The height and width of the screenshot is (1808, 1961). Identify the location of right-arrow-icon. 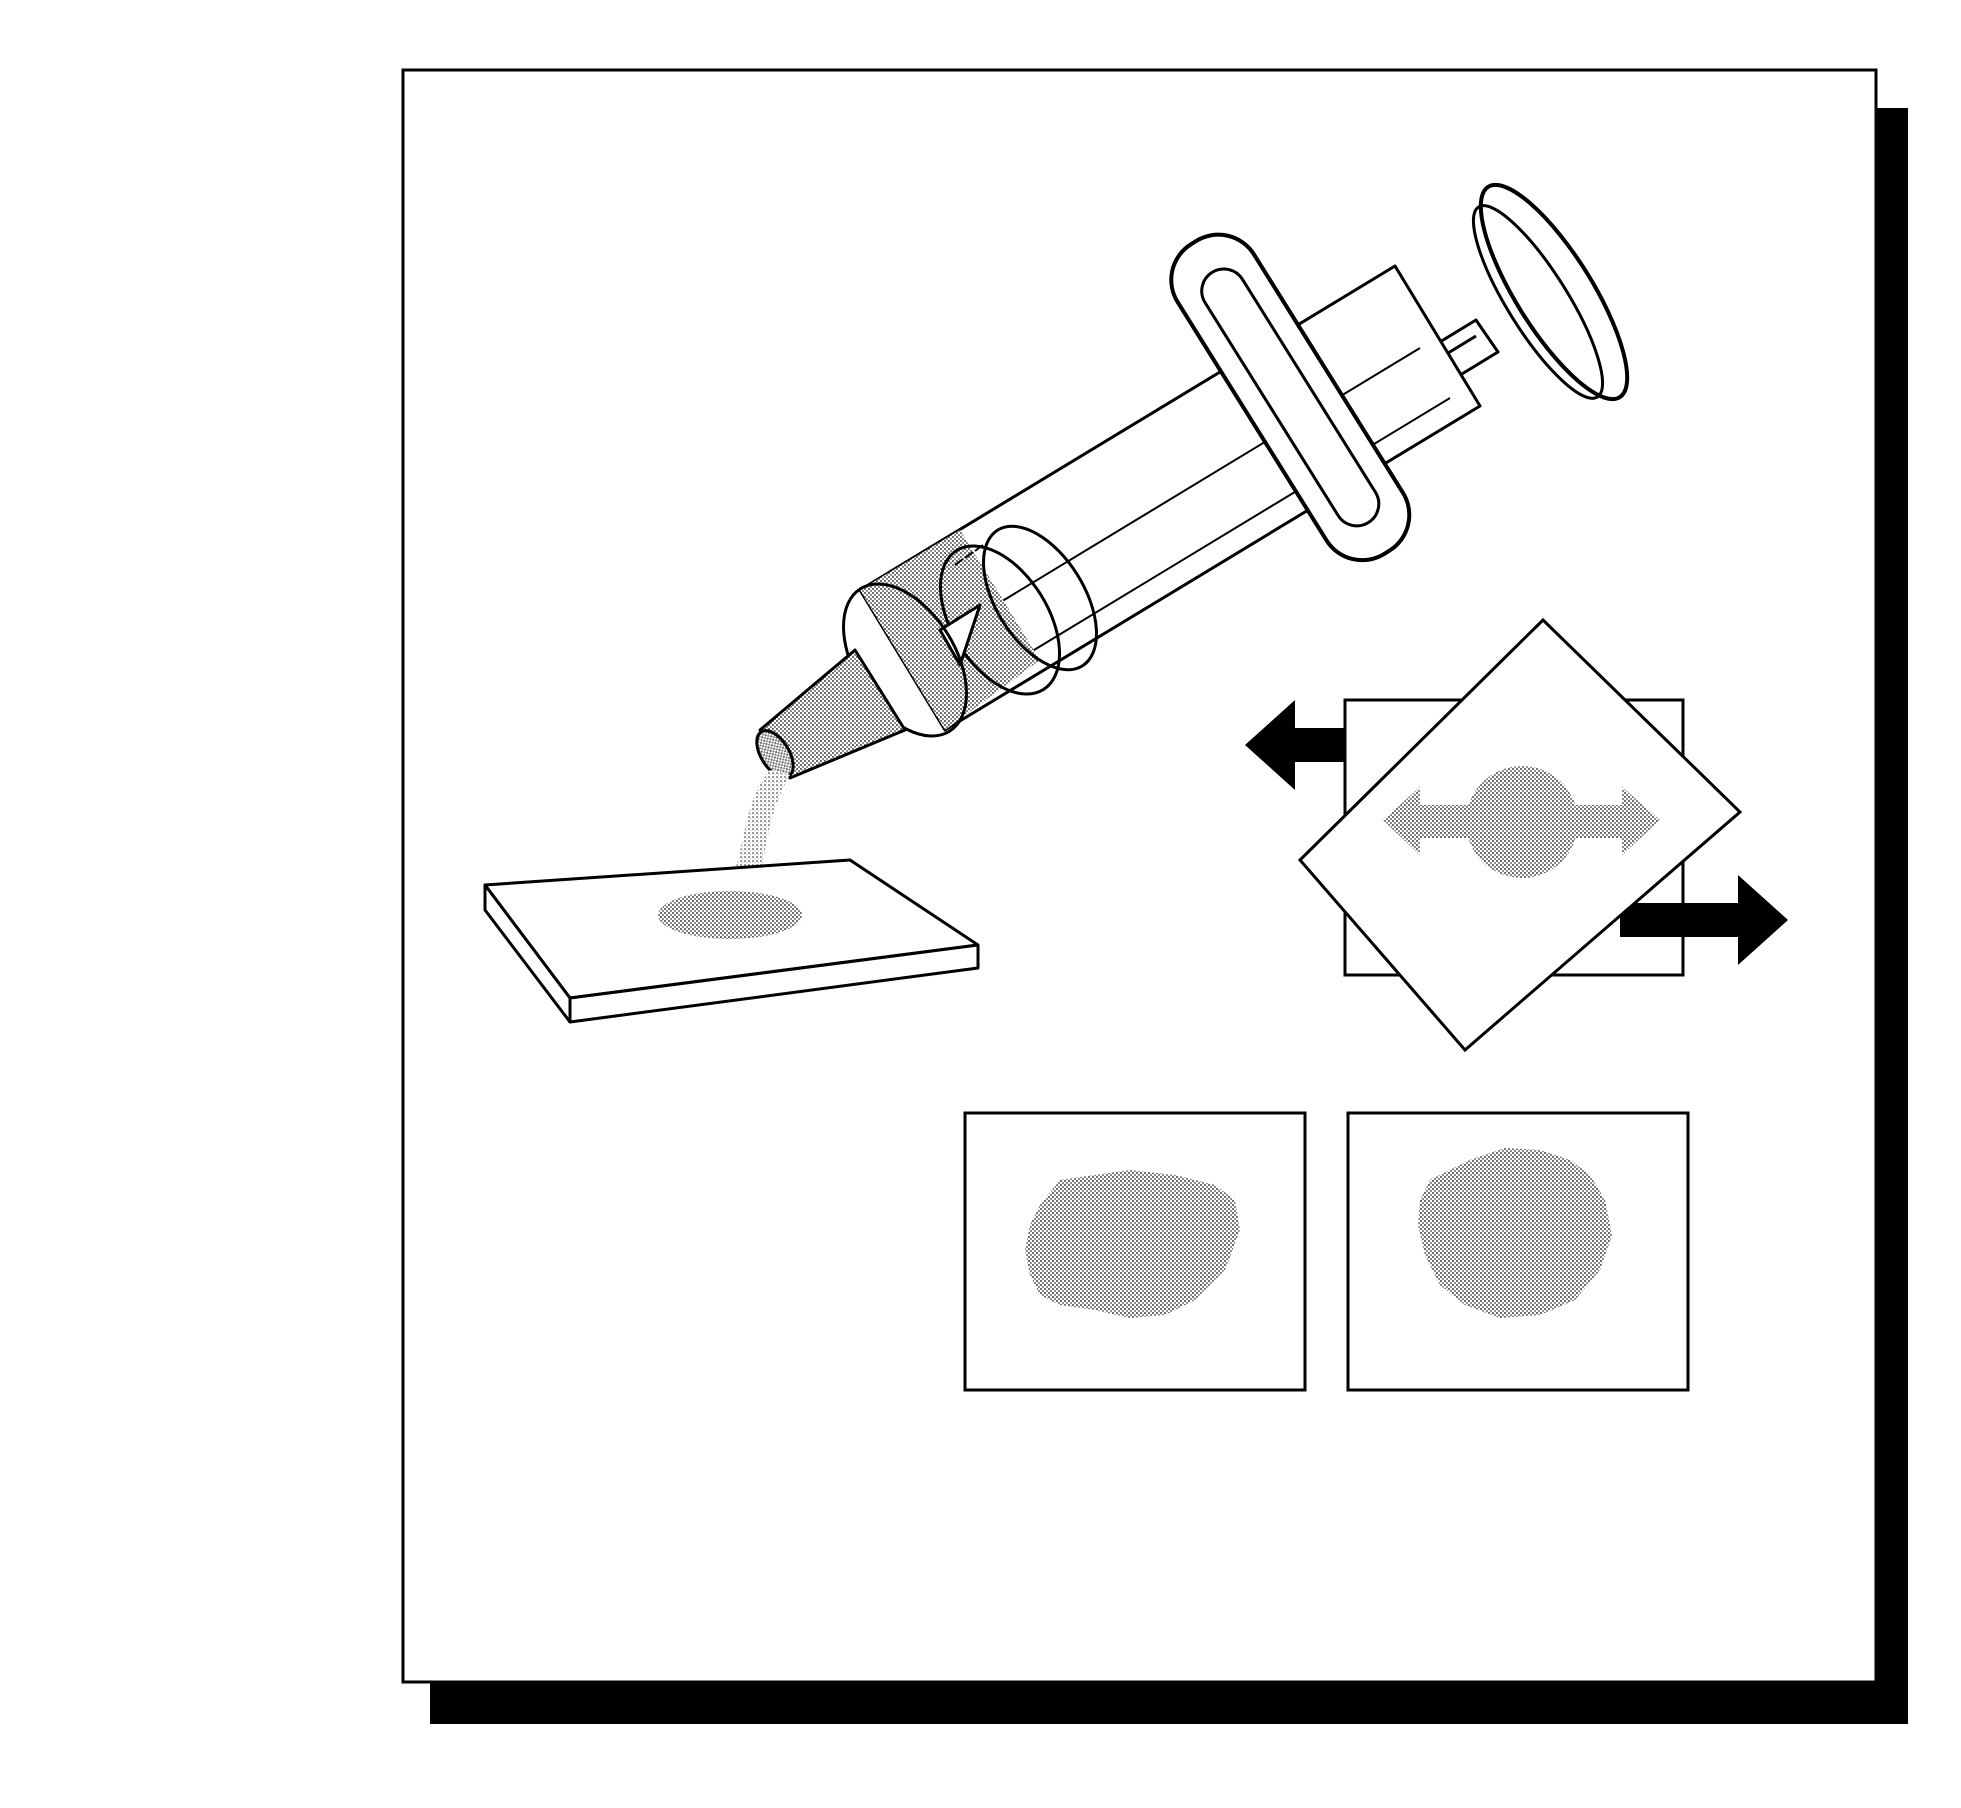
(1704, 920).